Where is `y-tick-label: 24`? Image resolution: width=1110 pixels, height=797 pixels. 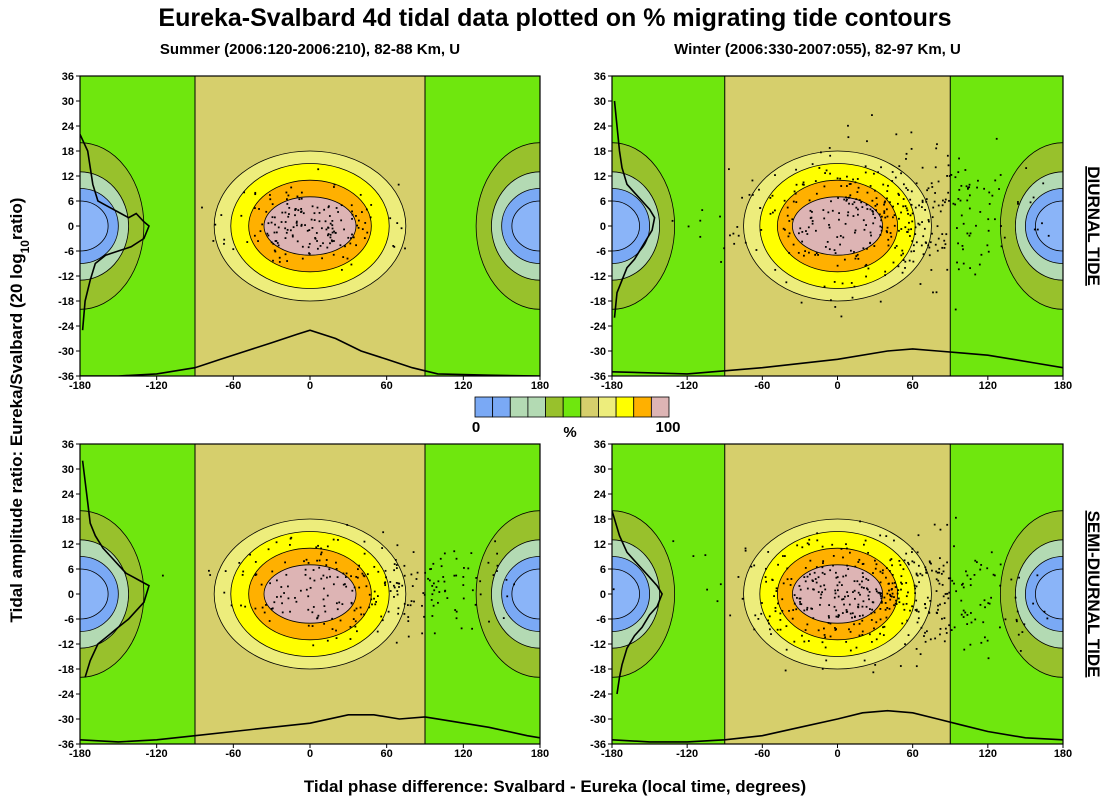 y-tick-label: 24 is located at coordinates (68, 127).